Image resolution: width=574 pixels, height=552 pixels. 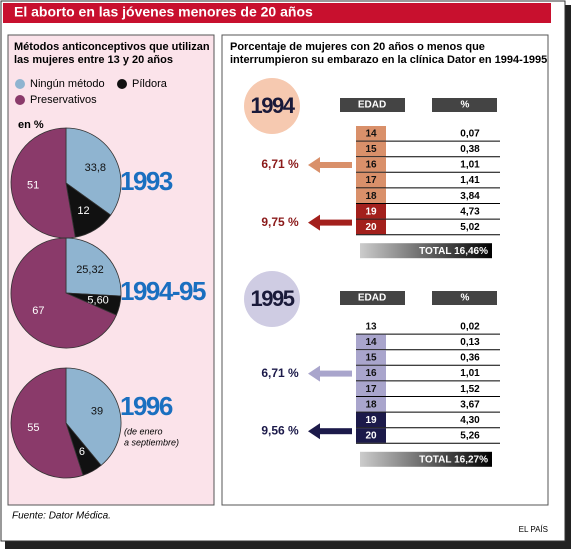 I want to click on percent: 5,02, so click(x=470, y=227).